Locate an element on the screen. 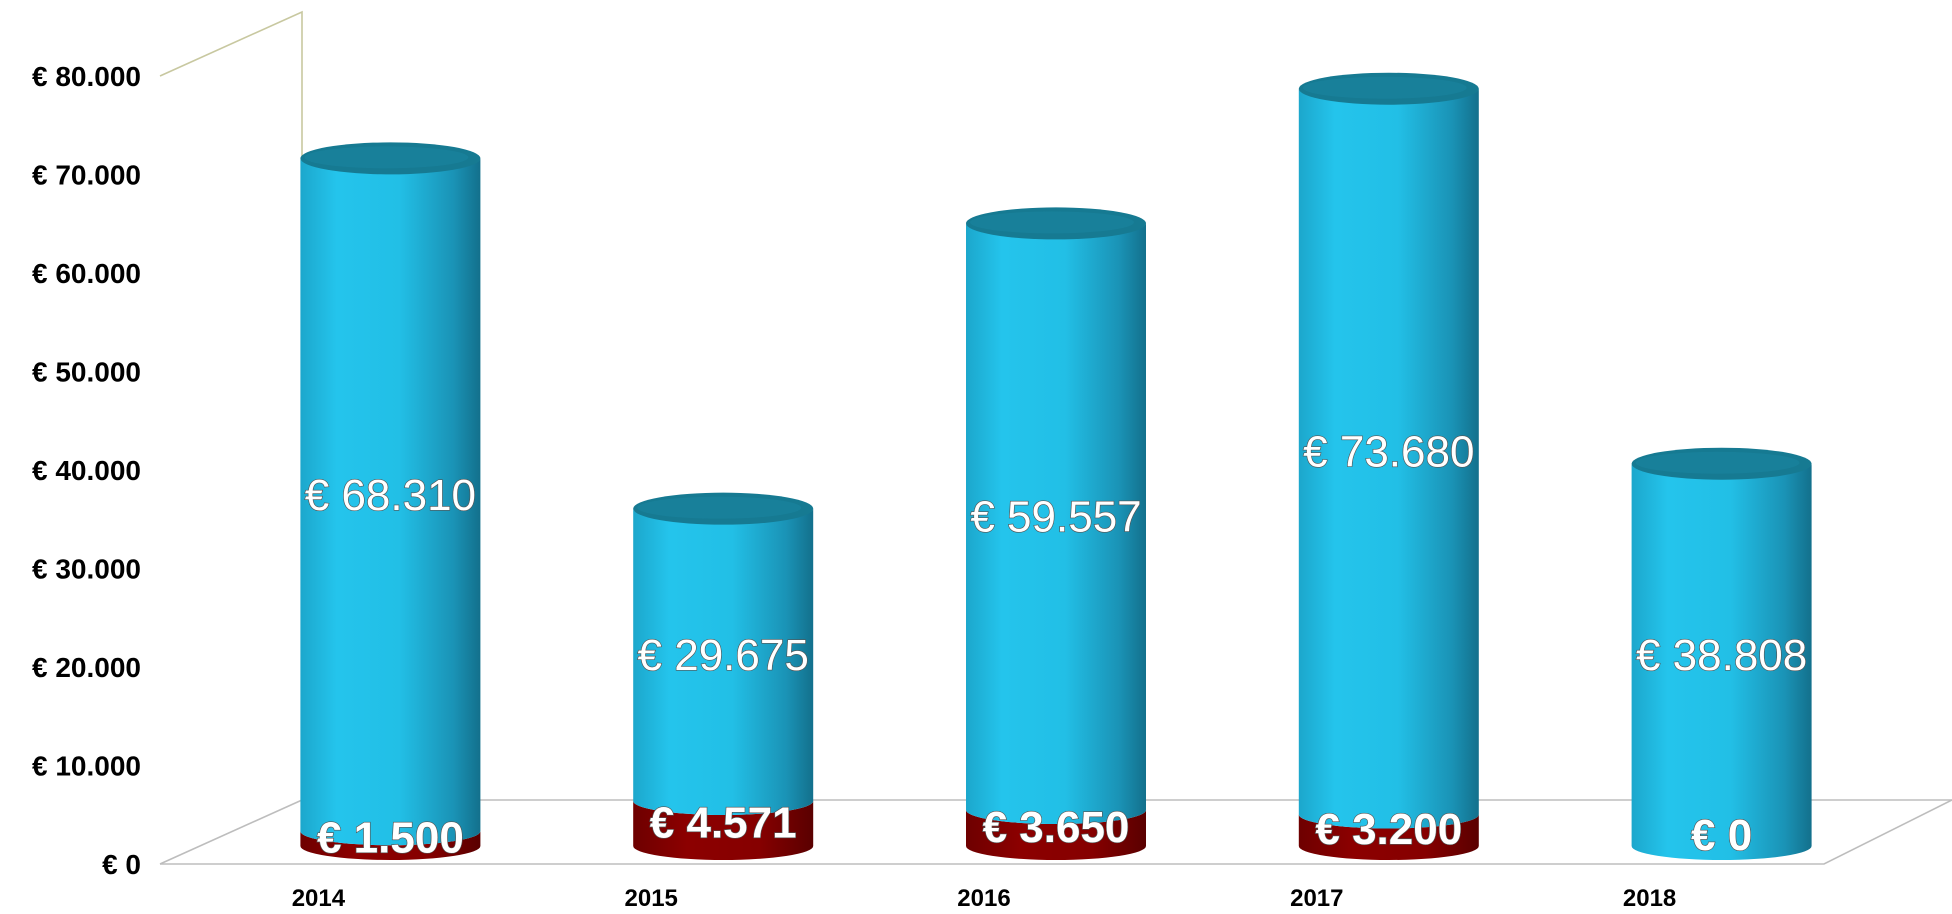  y-tick-label: € 10.000 is located at coordinates (86, 766).